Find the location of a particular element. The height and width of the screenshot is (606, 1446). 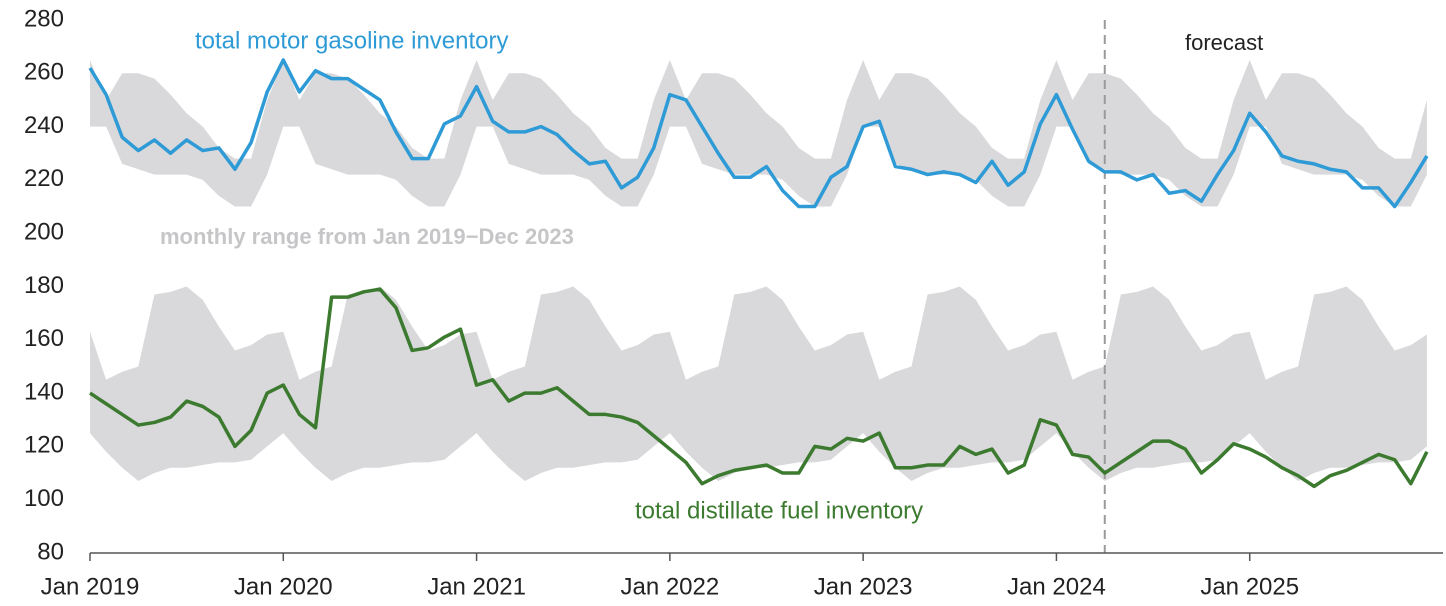

y-tick-label: 160 is located at coordinates (44, 338).